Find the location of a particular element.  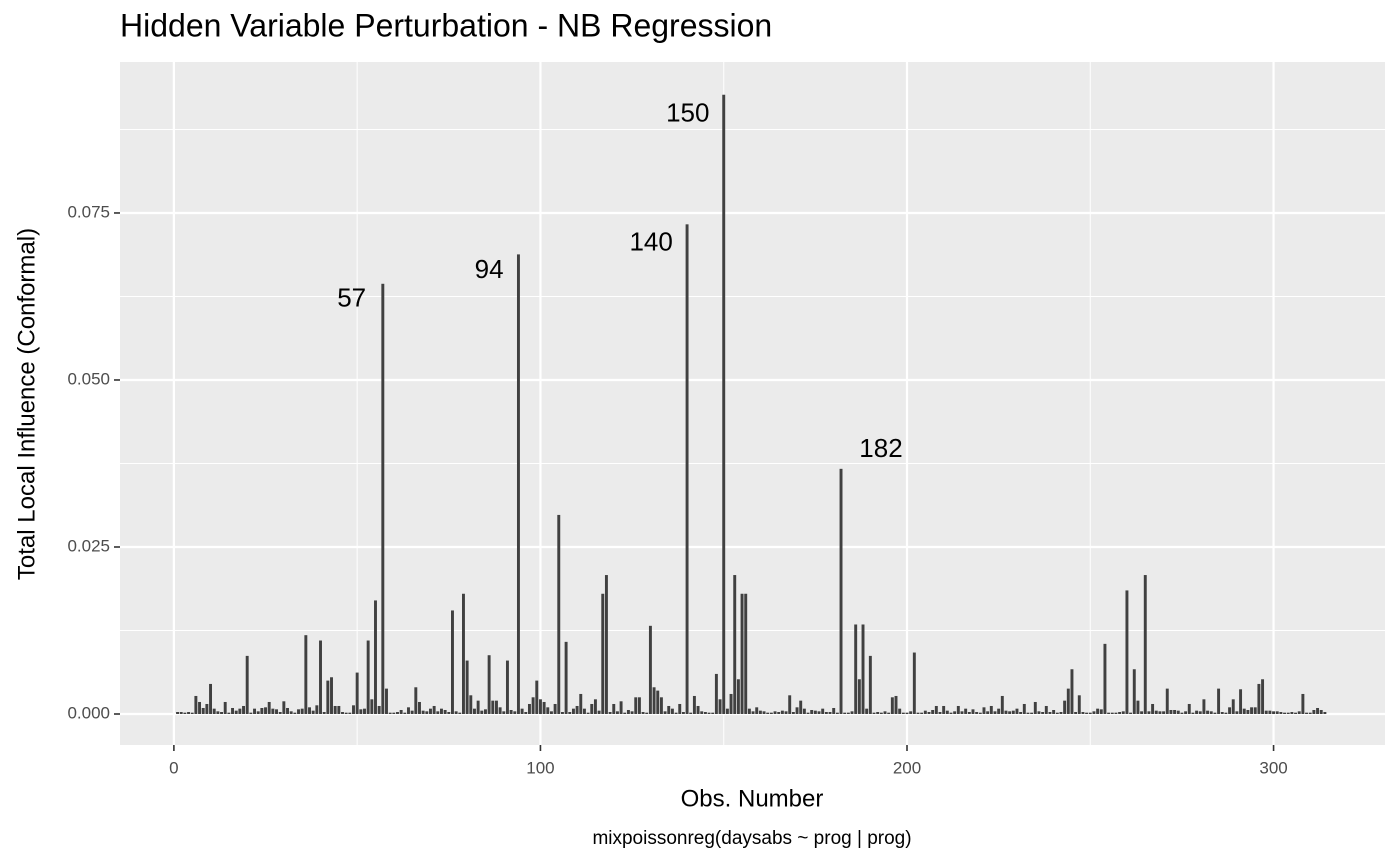

x-tick-label: 100 is located at coordinates (540, 767).